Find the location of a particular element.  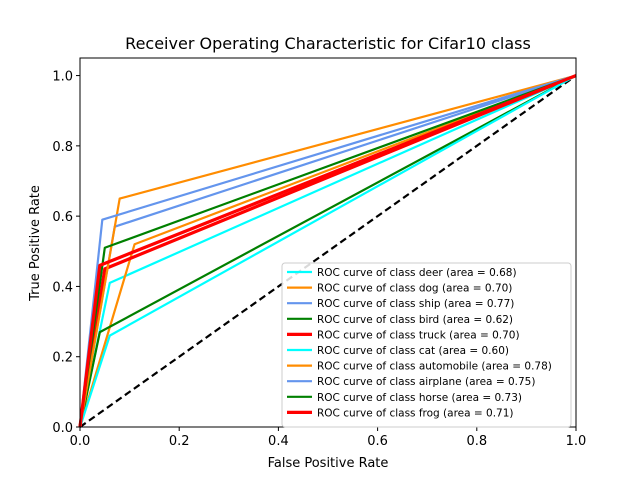

x-tick-label: 0.0 is located at coordinates (80, 441).